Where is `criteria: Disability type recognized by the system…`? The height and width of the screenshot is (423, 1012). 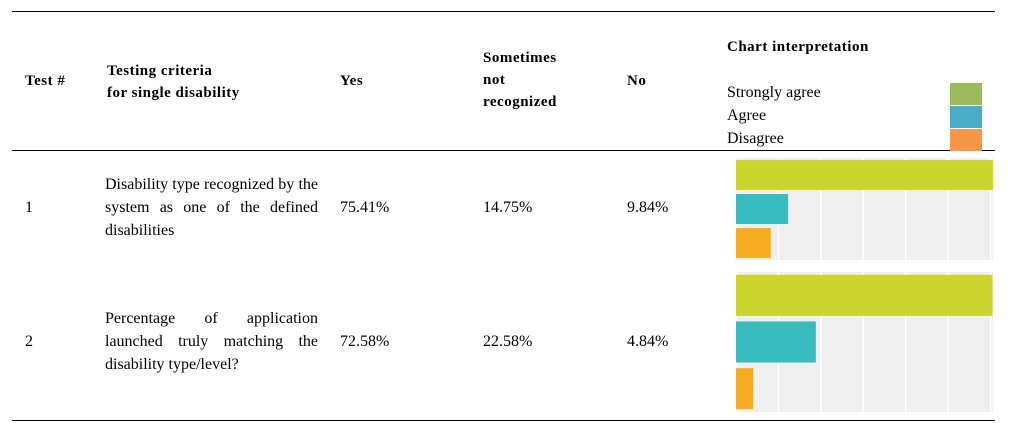
criteria: Disability type recognized by the system… is located at coordinates (211, 207).